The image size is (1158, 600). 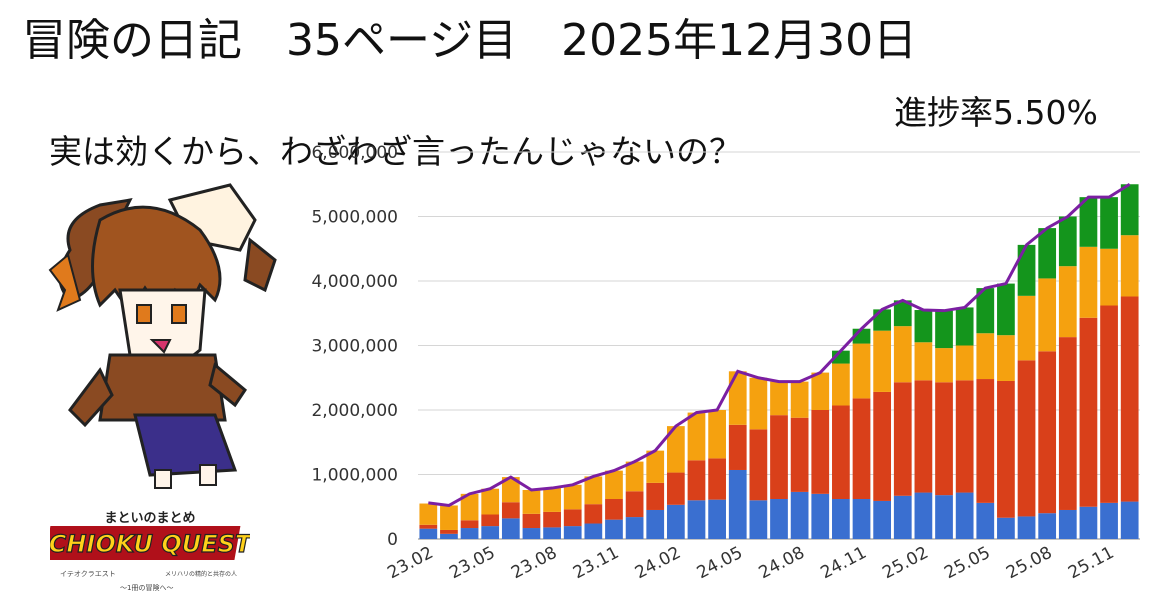 I want to click on y-tick-label: 3,000,000, so click(x=354, y=347).